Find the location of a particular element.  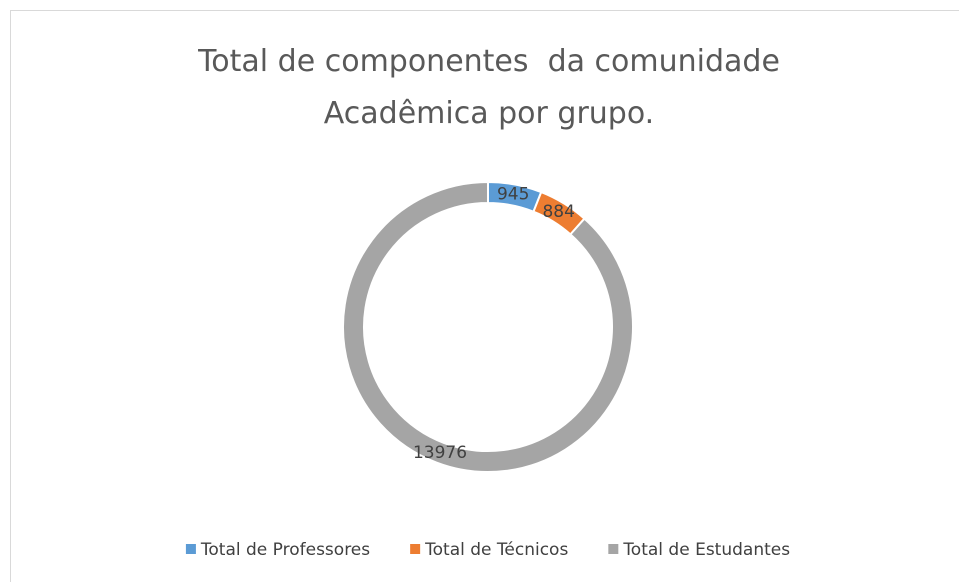

legend-label: Total de Professores is located at coordinates (285, 550).